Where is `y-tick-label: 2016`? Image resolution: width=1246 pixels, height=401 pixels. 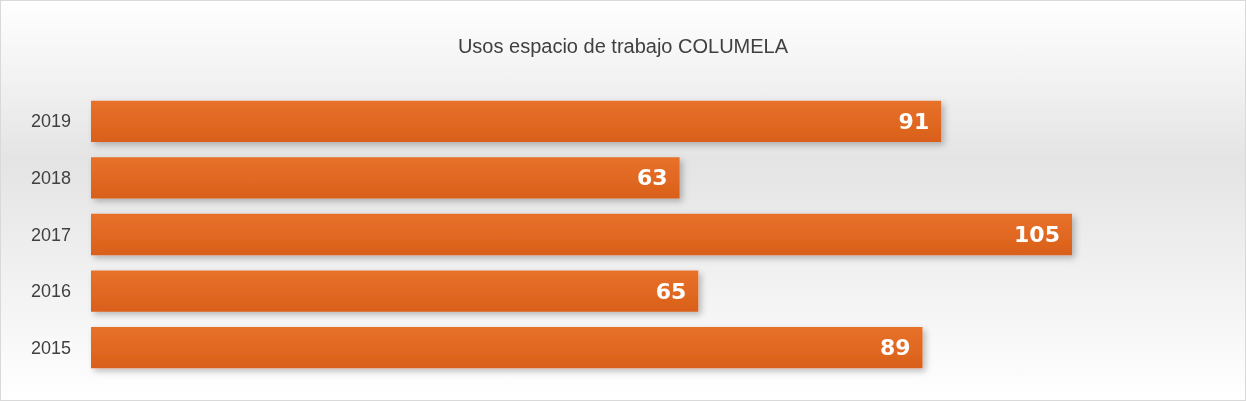 y-tick-label: 2016 is located at coordinates (50, 291).